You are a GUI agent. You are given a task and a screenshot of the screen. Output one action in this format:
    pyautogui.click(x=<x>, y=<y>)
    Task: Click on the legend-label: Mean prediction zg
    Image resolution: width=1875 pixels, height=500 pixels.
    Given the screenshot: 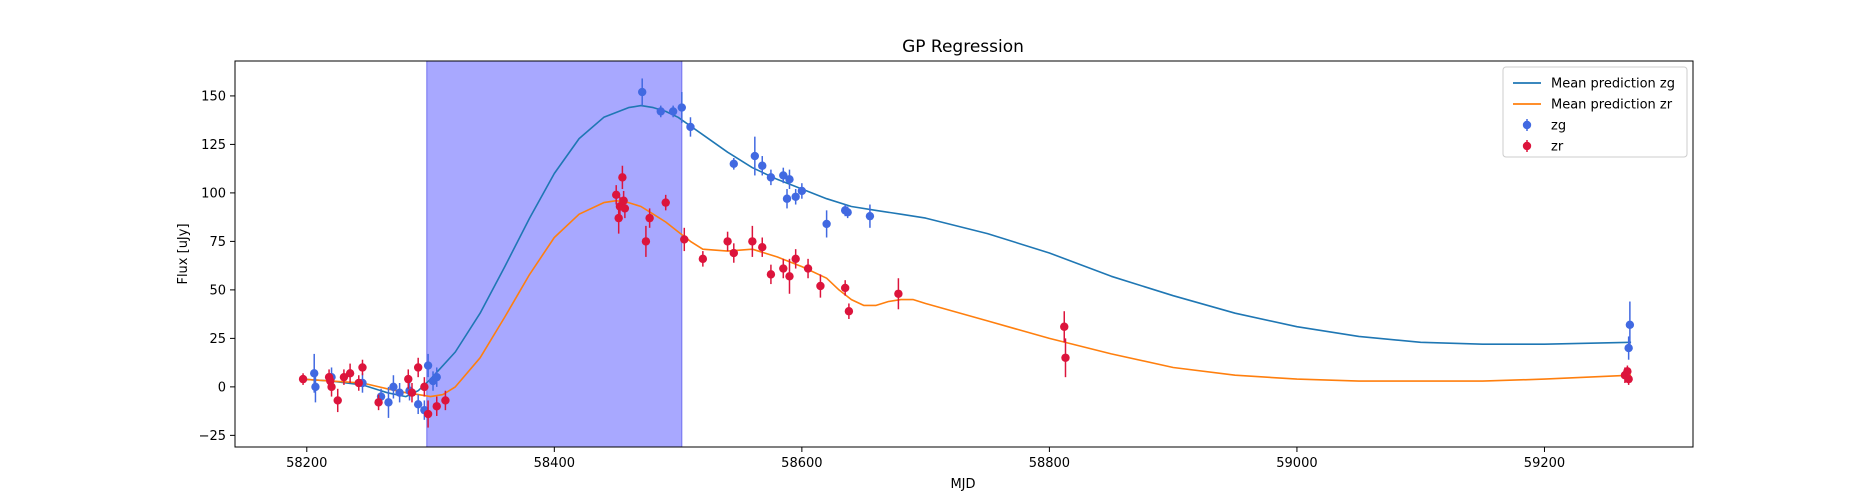 What is the action you would take?
    pyautogui.click(x=1613, y=84)
    